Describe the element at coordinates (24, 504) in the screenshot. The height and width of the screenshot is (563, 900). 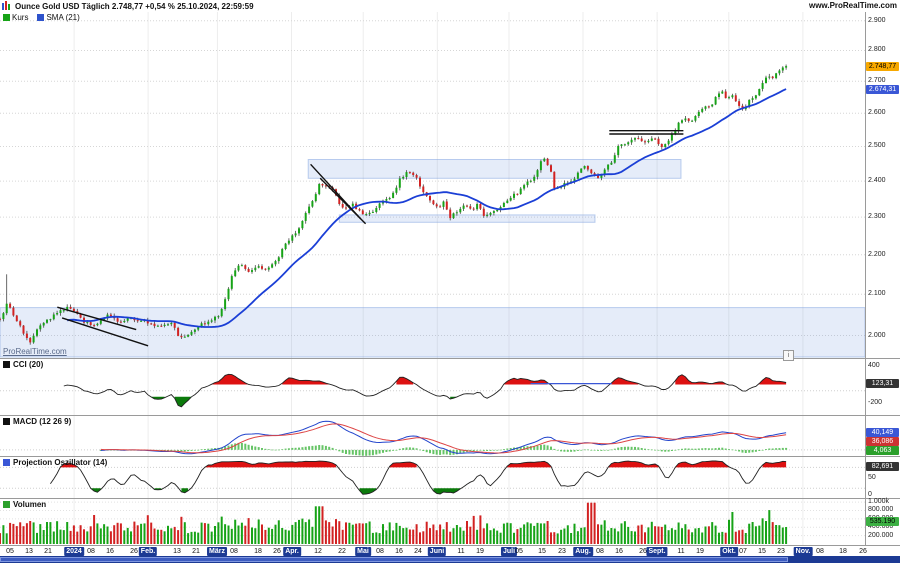
I see `volume-panel-label: Volumen` at that location.